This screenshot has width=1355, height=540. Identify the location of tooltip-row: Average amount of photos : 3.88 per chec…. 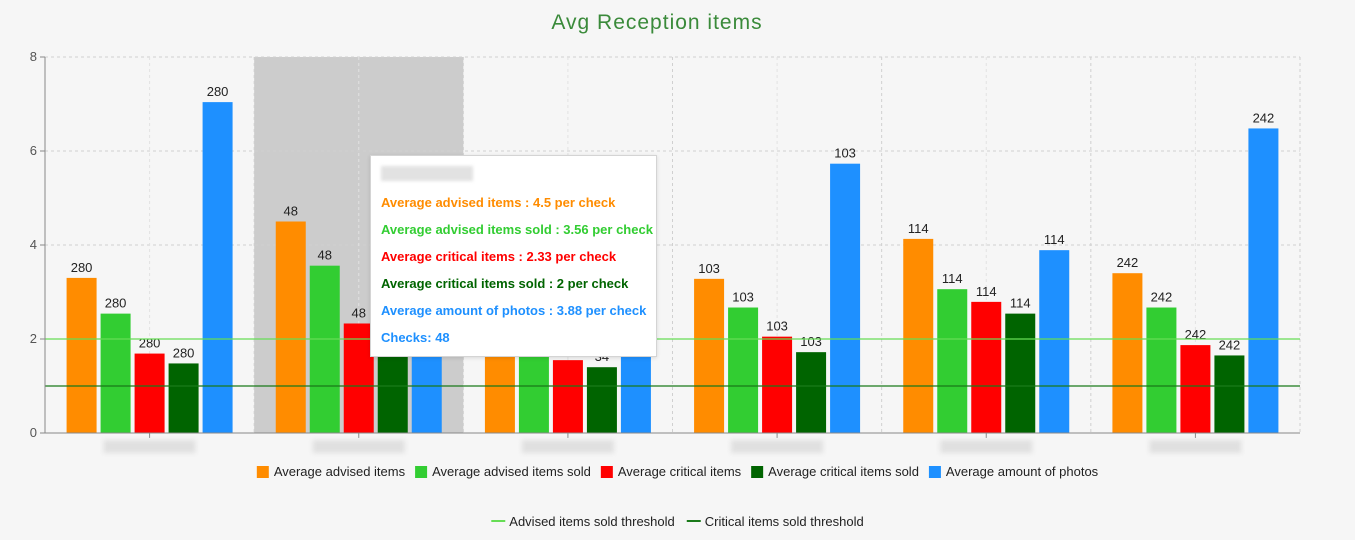
(514, 310).